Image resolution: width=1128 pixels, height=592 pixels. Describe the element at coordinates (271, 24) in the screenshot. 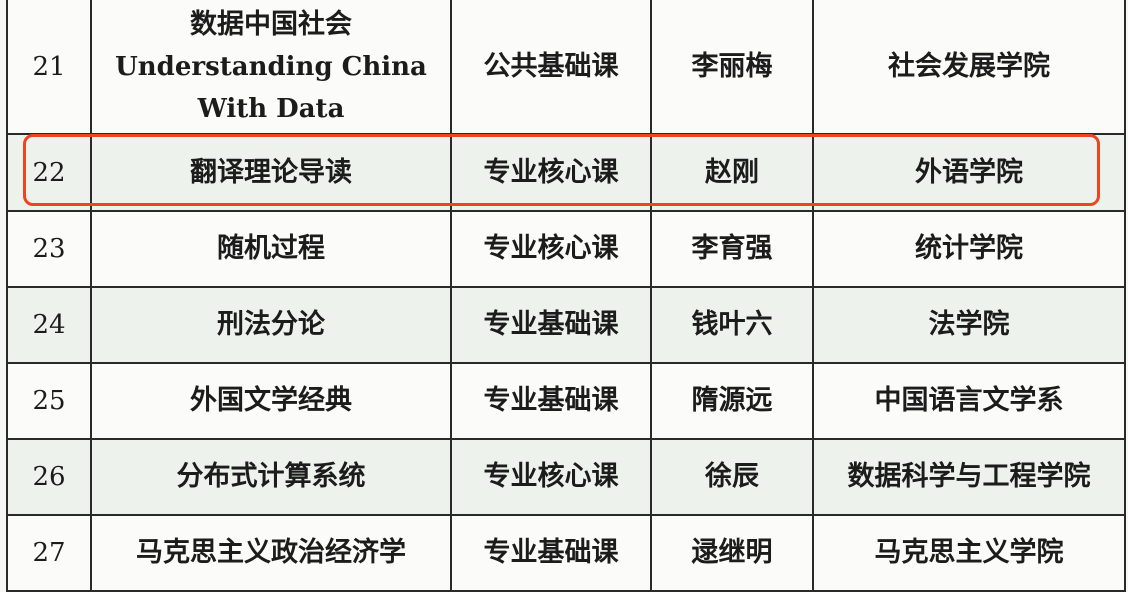

I see `course-name-cn: 数据中国社会` at that location.